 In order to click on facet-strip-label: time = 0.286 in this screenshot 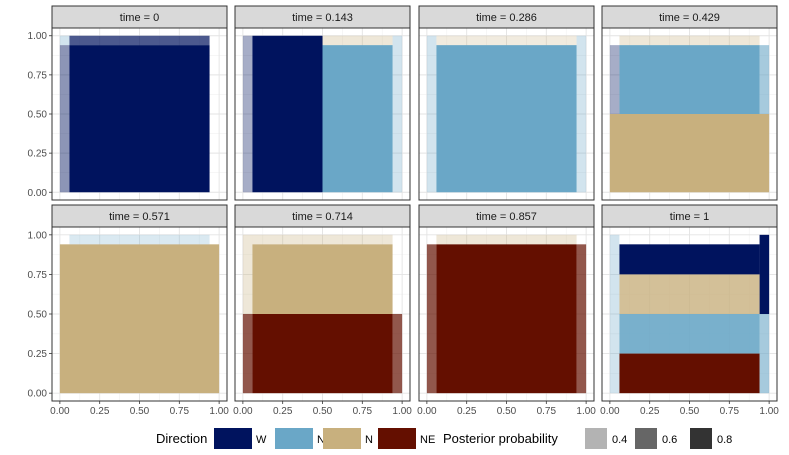, I will do `click(506, 18)`.